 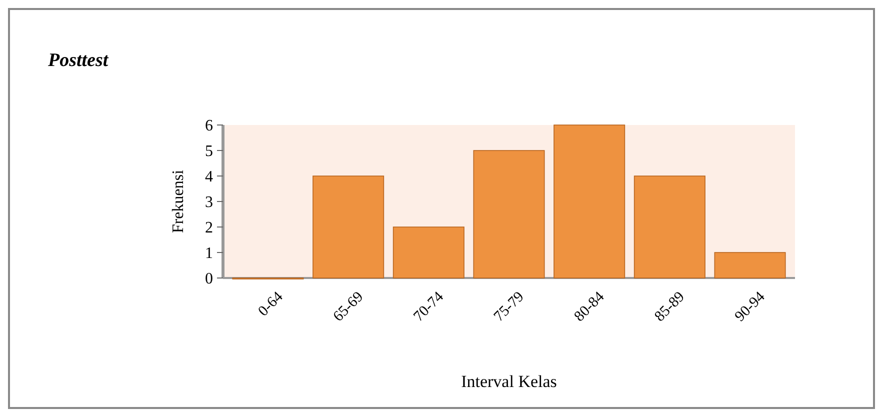 I want to click on x-axis-title: Interval Kelas, so click(x=509, y=381).